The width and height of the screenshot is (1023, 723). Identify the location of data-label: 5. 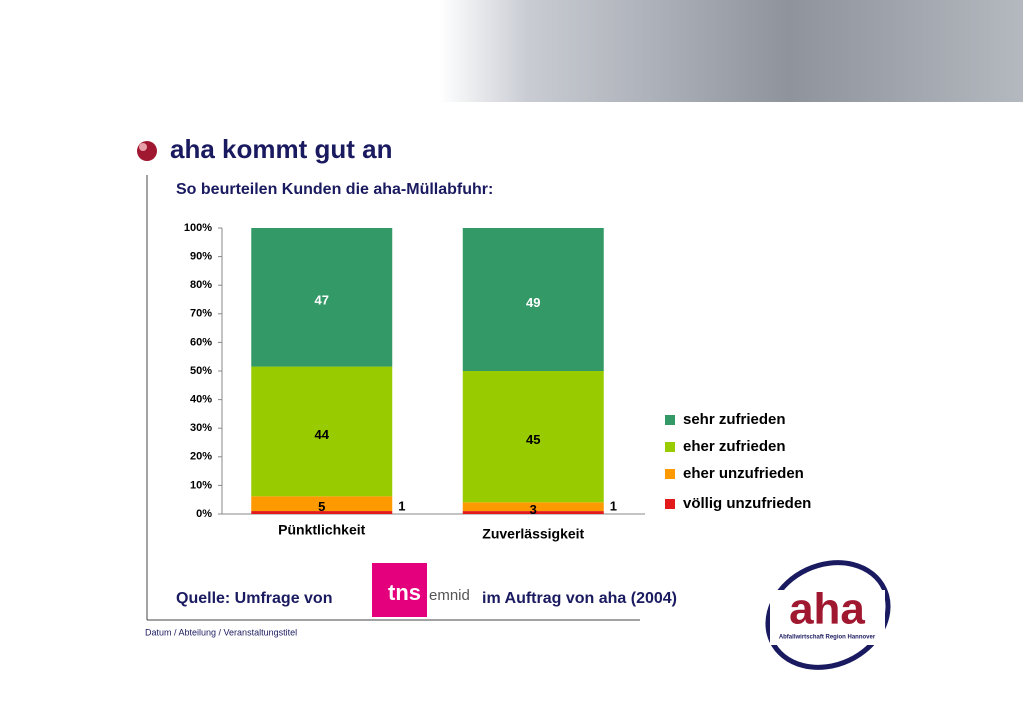
(321, 506).